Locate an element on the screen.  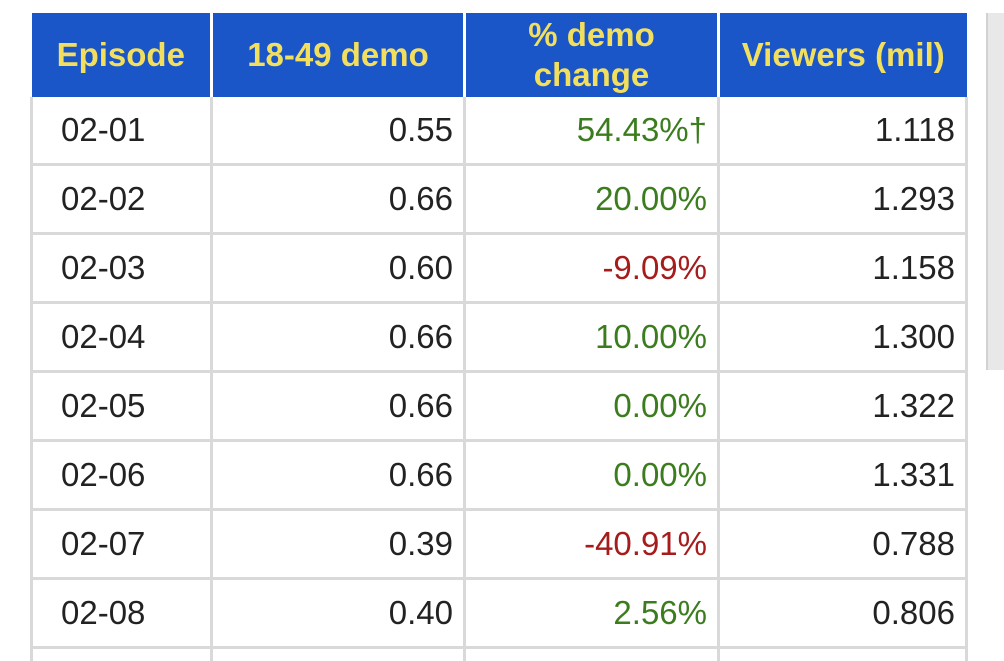
cell-episode: 02-08 is located at coordinates (121, 613).